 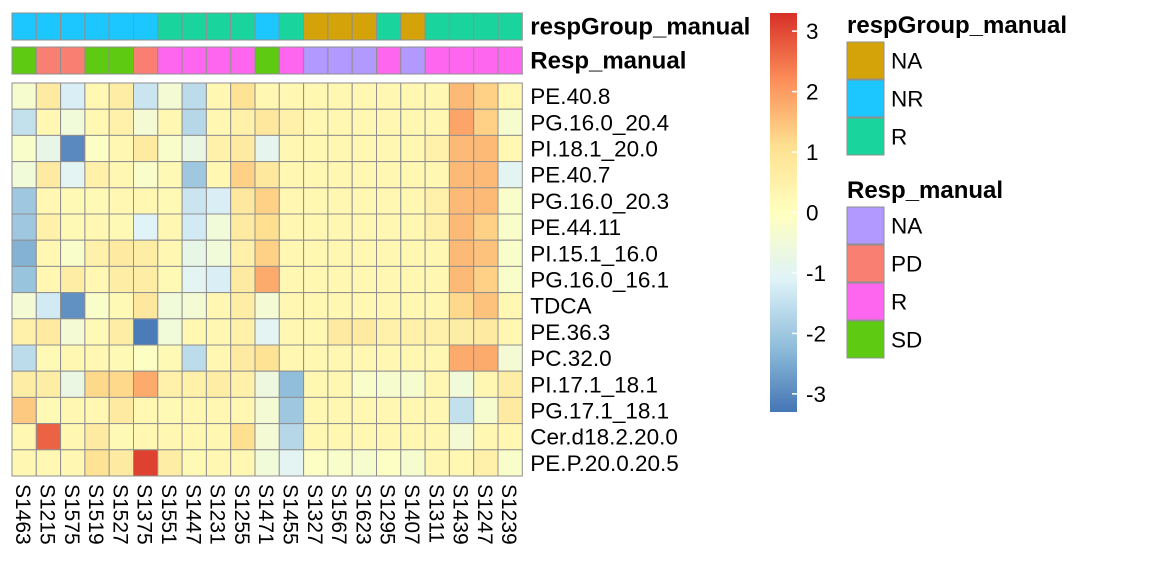 What do you see at coordinates (906, 264) in the screenshot?
I see `legend-label-resp-manual-pd: PD` at bounding box center [906, 264].